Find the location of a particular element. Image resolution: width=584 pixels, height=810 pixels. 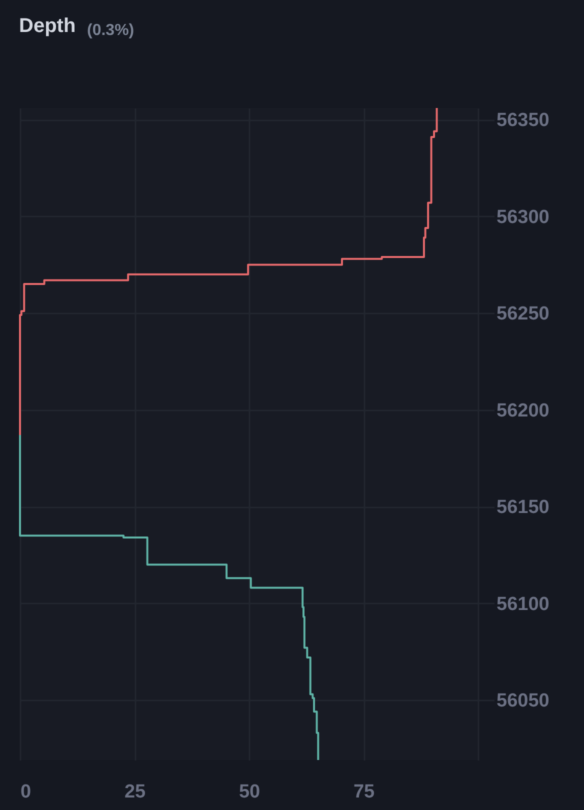

y-tick-label: 56350 is located at coordinates (523, 121).